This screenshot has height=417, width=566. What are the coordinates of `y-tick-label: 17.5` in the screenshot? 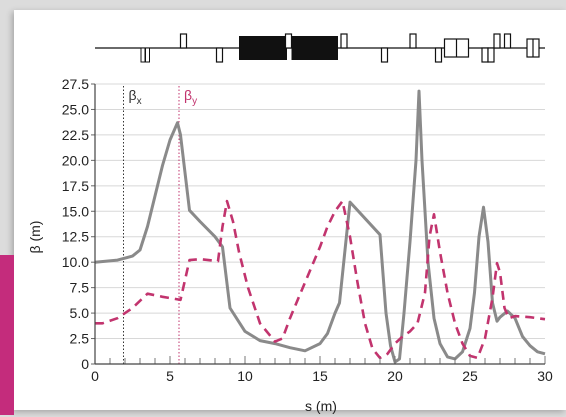 It's located at (75, 186).